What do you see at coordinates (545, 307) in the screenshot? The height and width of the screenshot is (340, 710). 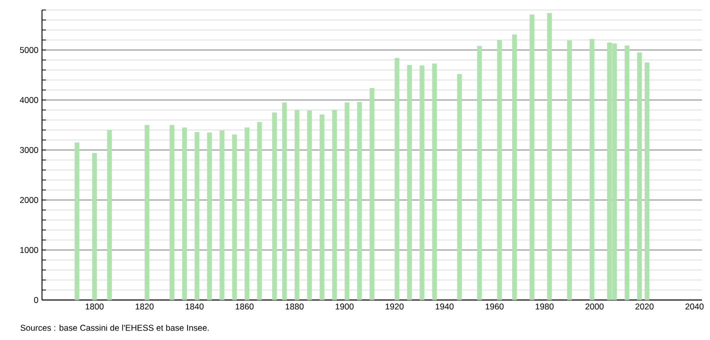 I see `x-tick-label: 1980` at bounding box center [545, 307].